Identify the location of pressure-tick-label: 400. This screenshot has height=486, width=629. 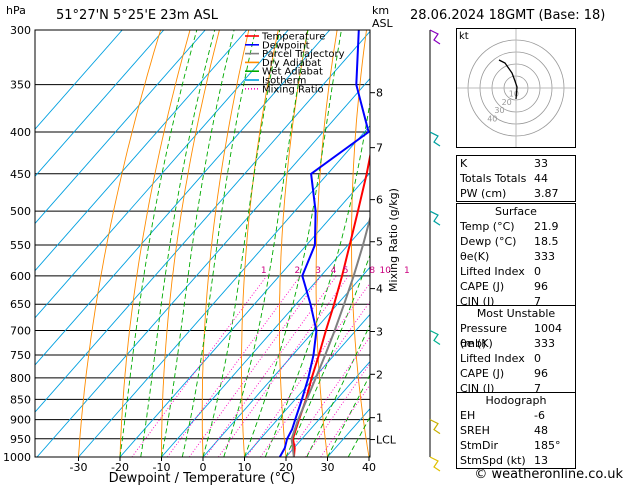
(20, 132).